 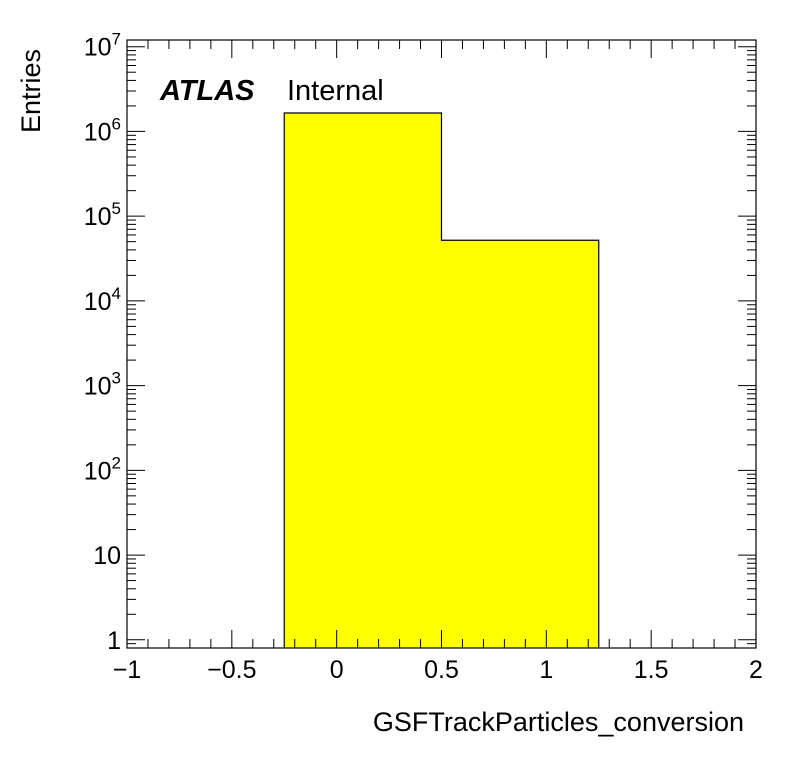 What do you see at coordinates (31, 91) in the screenshot?
I see `y-axis-title: Entries` at bounding box center [31, 91].